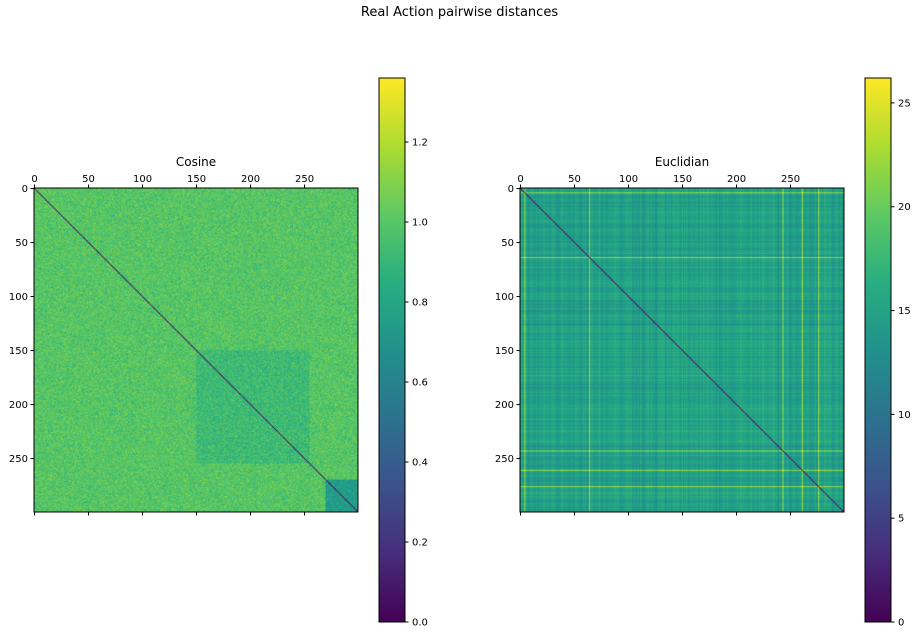 This screenshot has width=919, height=635. I want to click on colorbar-tick-label: 0.8, so click(420, 303).